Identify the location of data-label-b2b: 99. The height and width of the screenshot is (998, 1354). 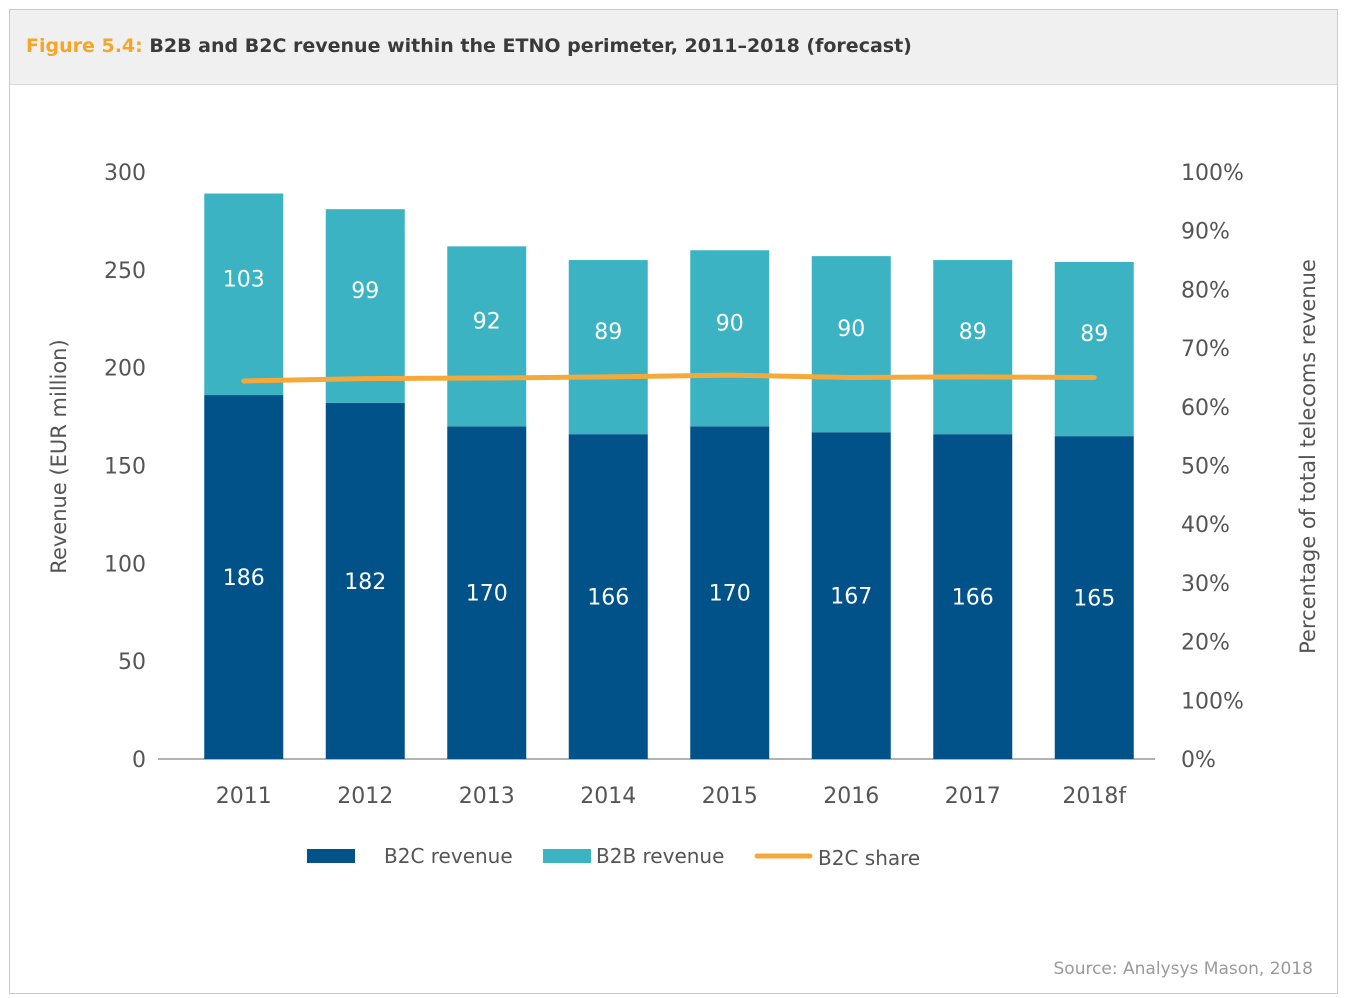
(365, 291).